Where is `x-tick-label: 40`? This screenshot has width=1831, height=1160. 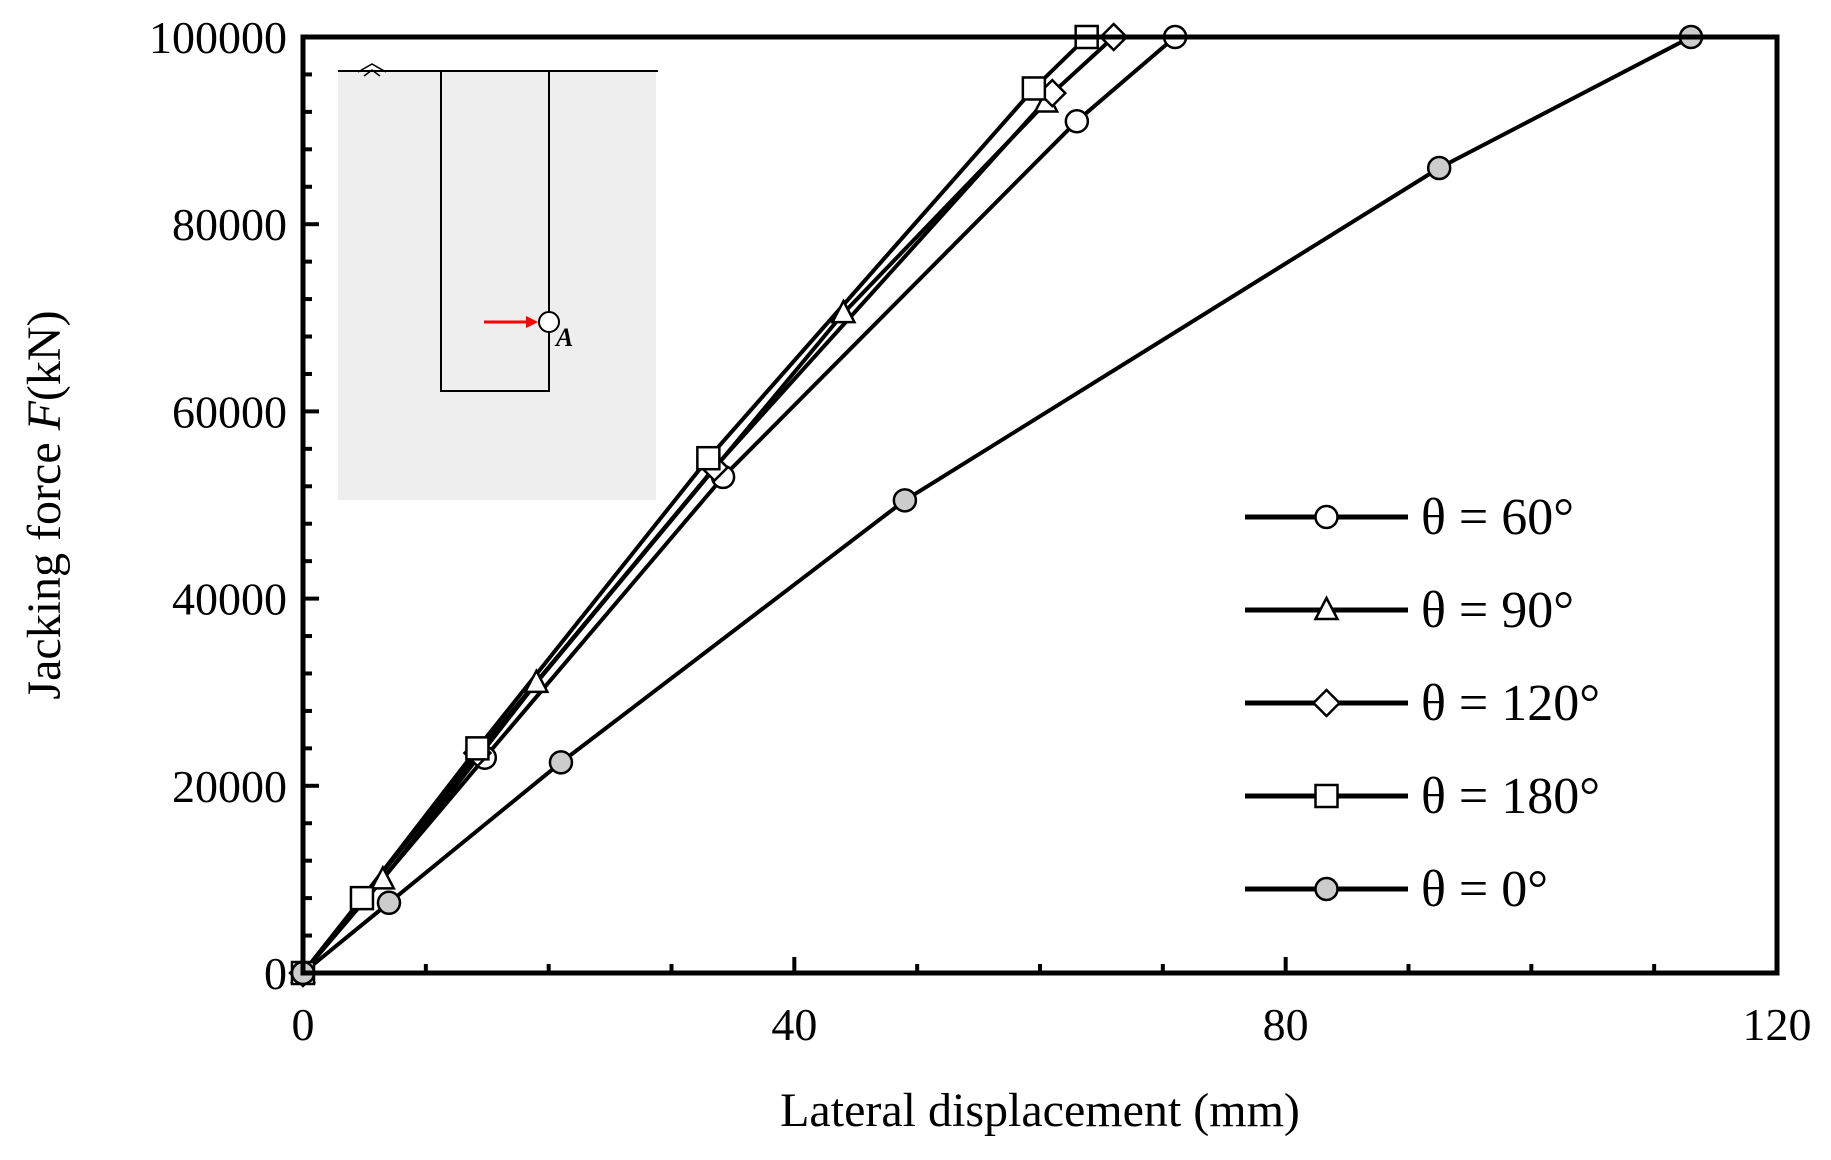
x-tick-label: 40 is located at coordinates (794, 1024).